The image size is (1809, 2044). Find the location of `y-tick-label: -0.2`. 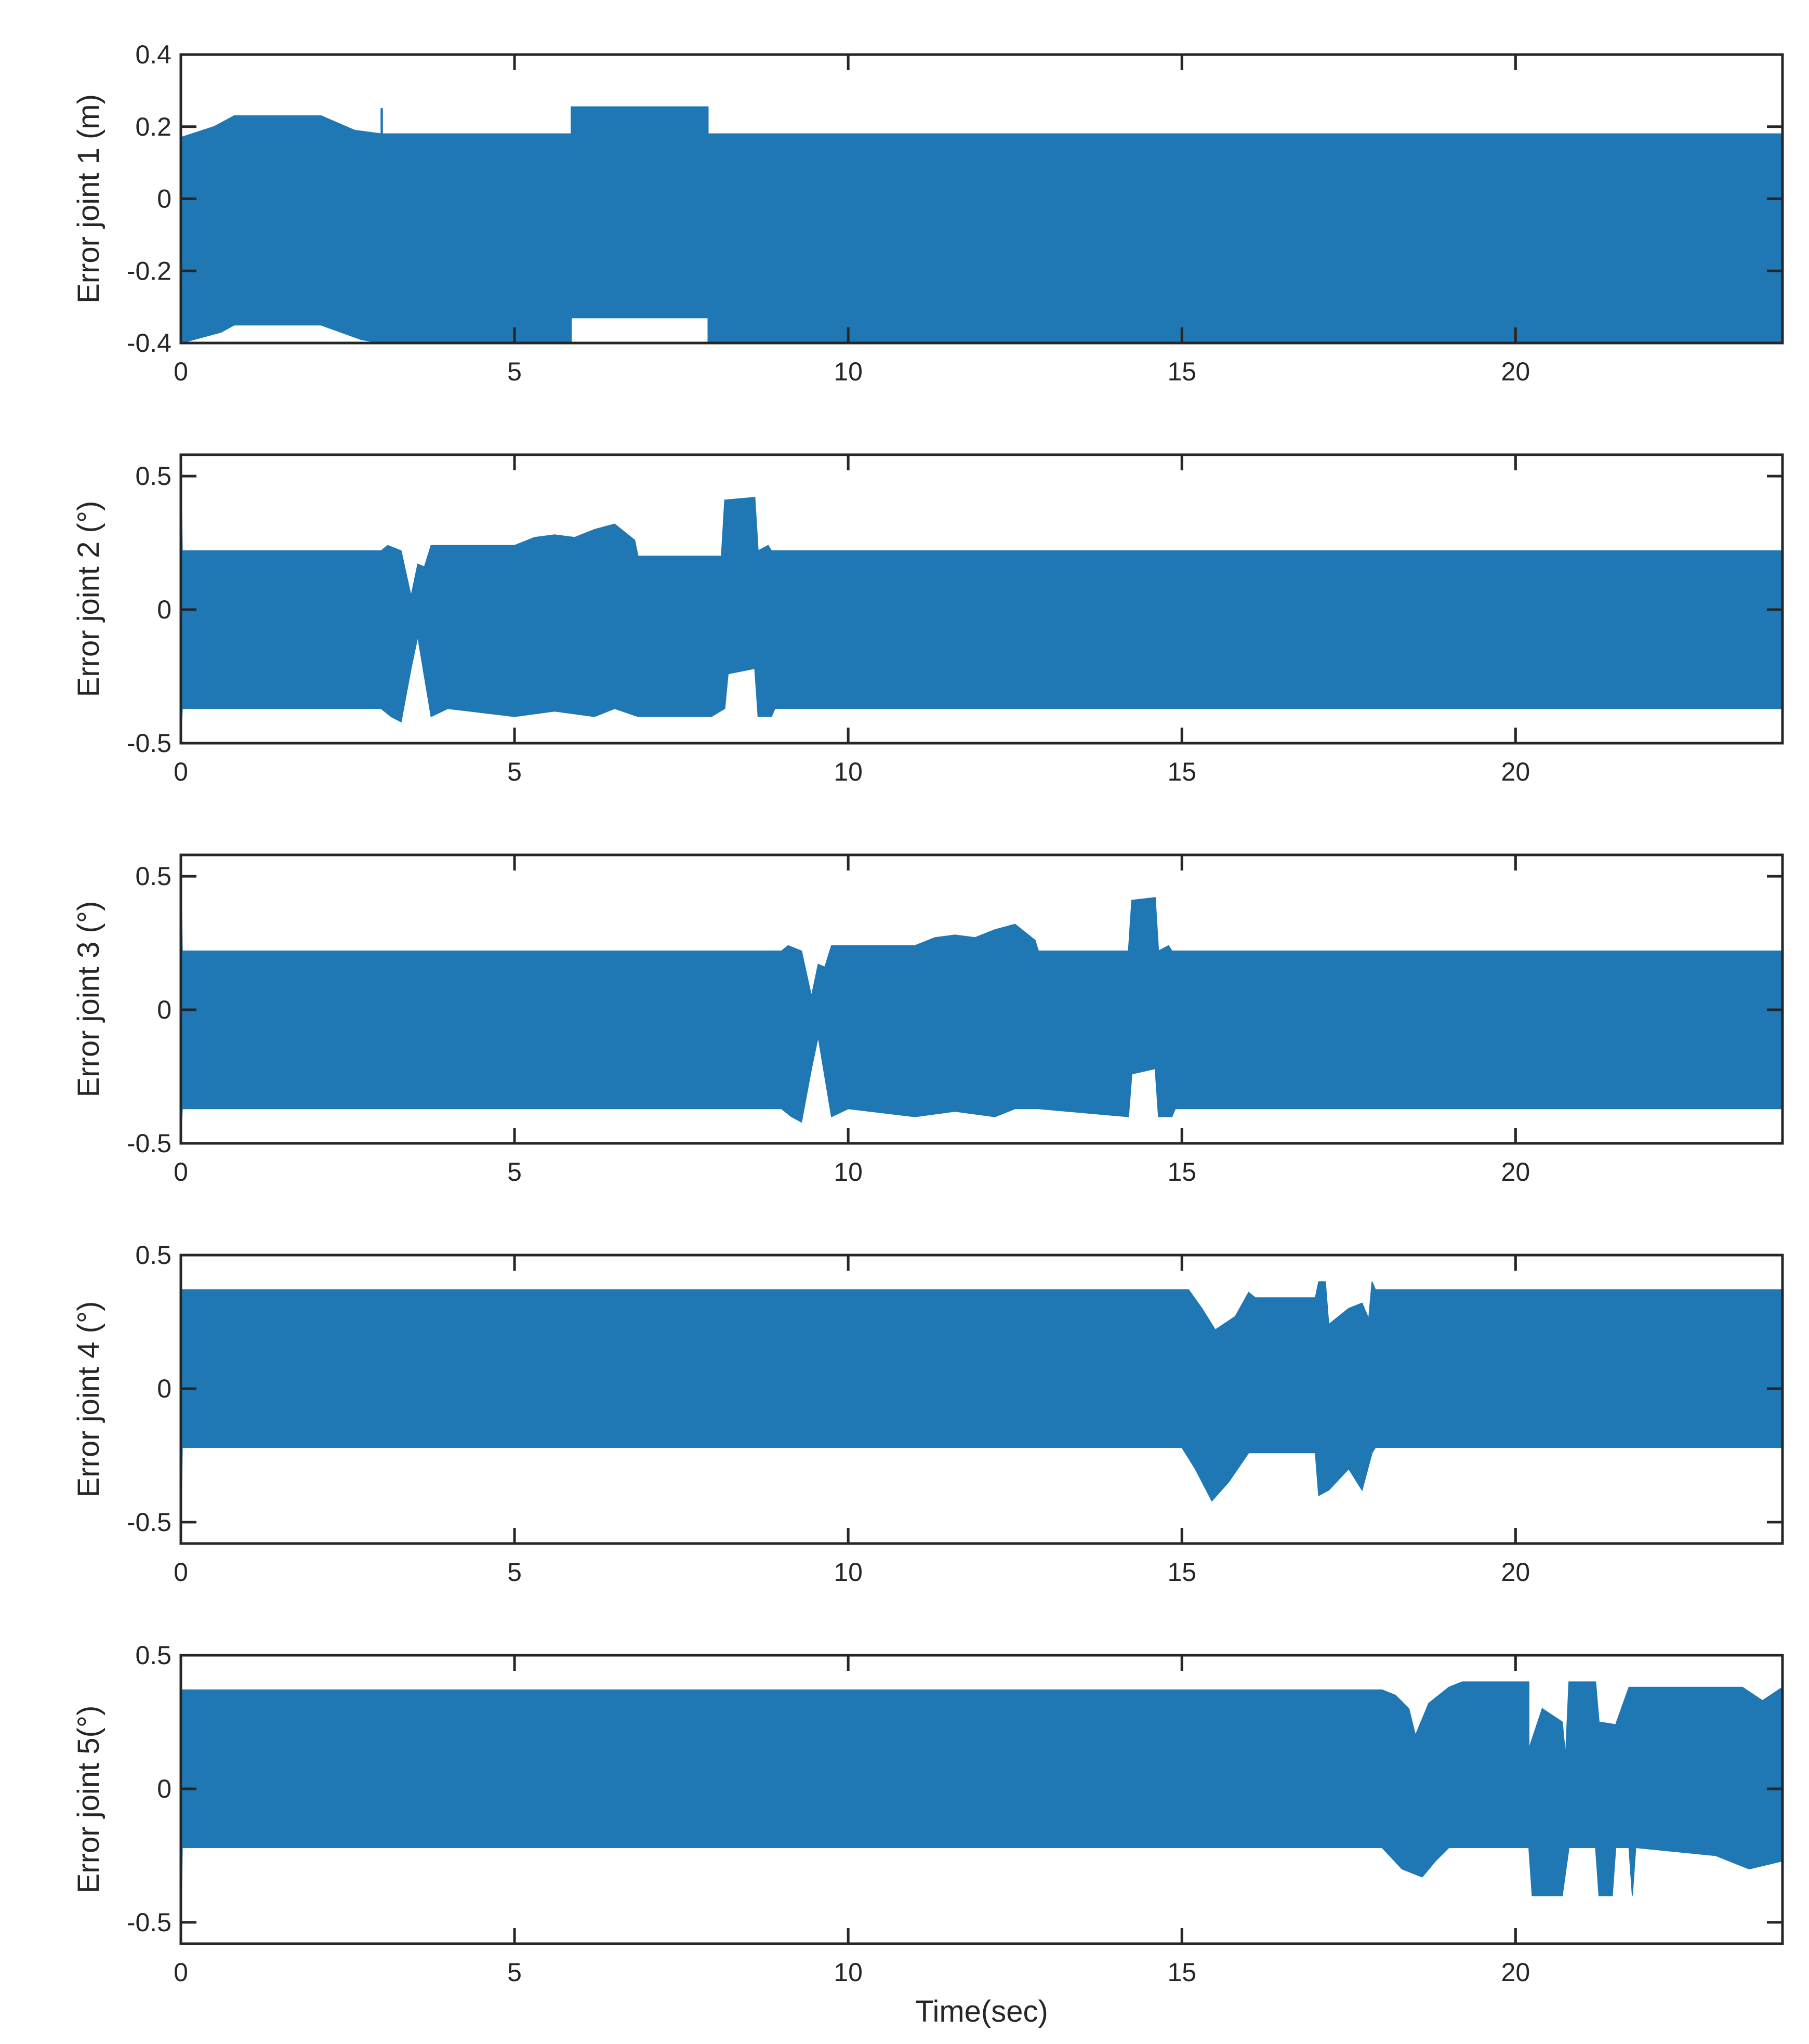

y-tick-label: -0.2 is located at coordinates (149, 270).